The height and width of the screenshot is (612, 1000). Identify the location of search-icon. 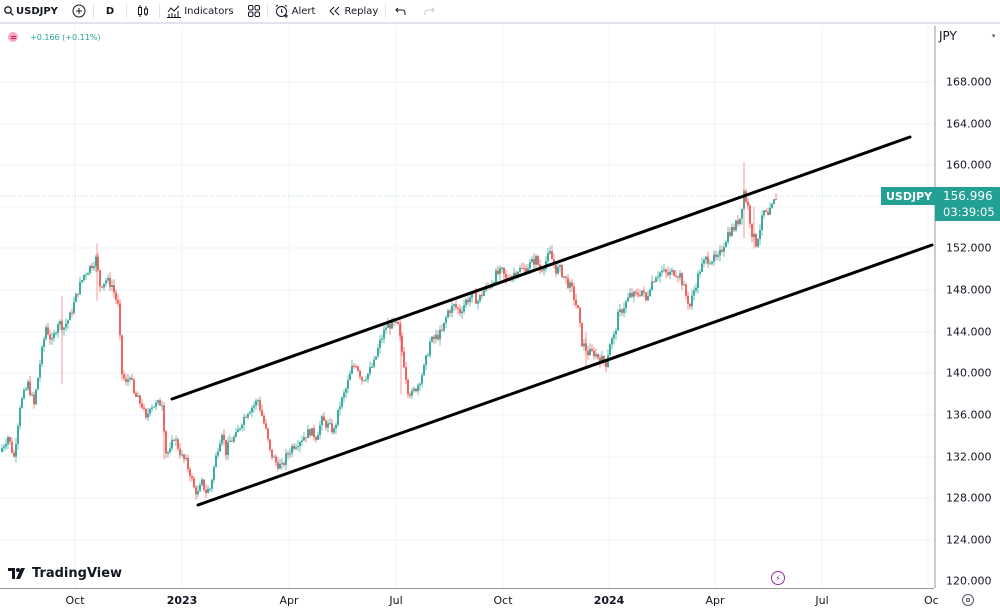
(9, 11).